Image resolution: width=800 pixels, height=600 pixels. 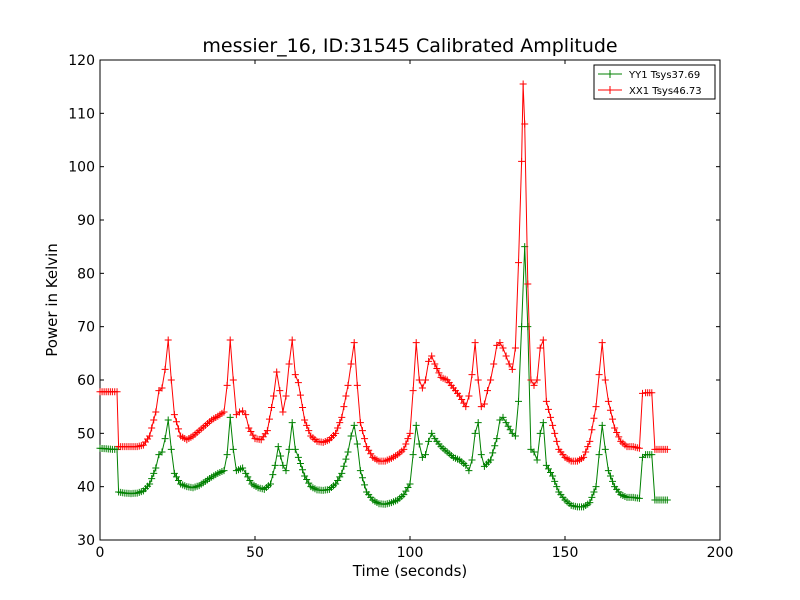 I want to click on y-tick-label: 30, so click(x=86, y=541).